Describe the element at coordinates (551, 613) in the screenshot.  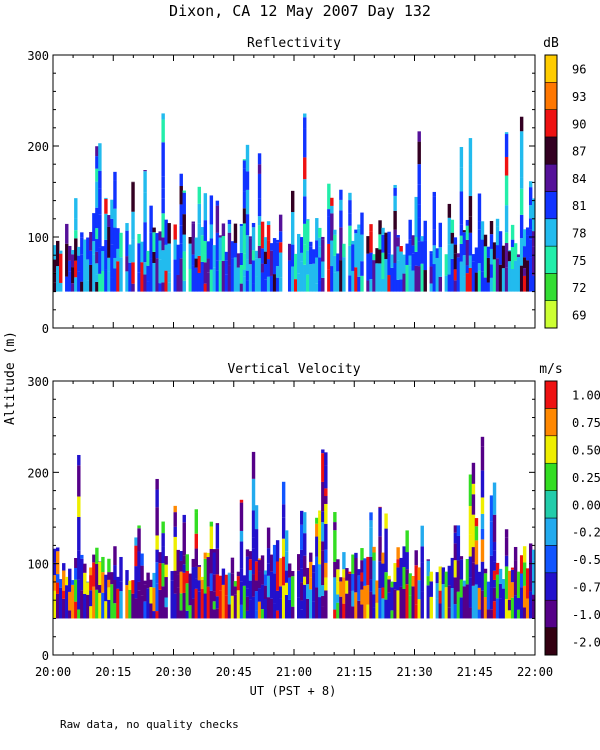
I see `colorbar-segment` at that location.